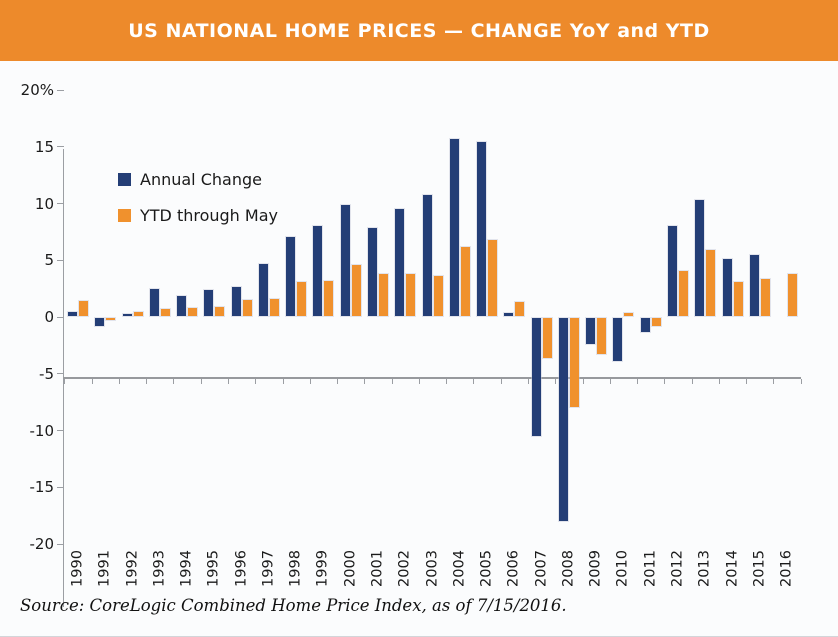  What do you see at coordinates (42, 430) in the screenshot?
I see `y-axis-label: -10` at bounding box center [42, 430].